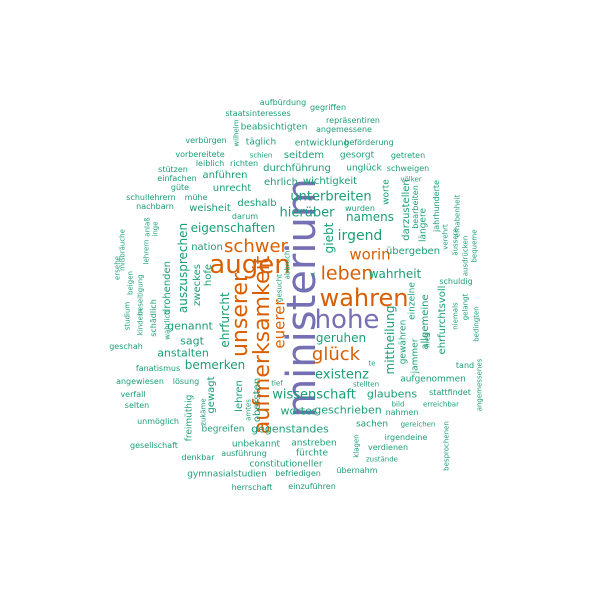 This screenshot has height=600, width=600. What do you see at coordinates (427, 340) in the screenshot?
I see `word: hielt` at bounding box center [427, 340].